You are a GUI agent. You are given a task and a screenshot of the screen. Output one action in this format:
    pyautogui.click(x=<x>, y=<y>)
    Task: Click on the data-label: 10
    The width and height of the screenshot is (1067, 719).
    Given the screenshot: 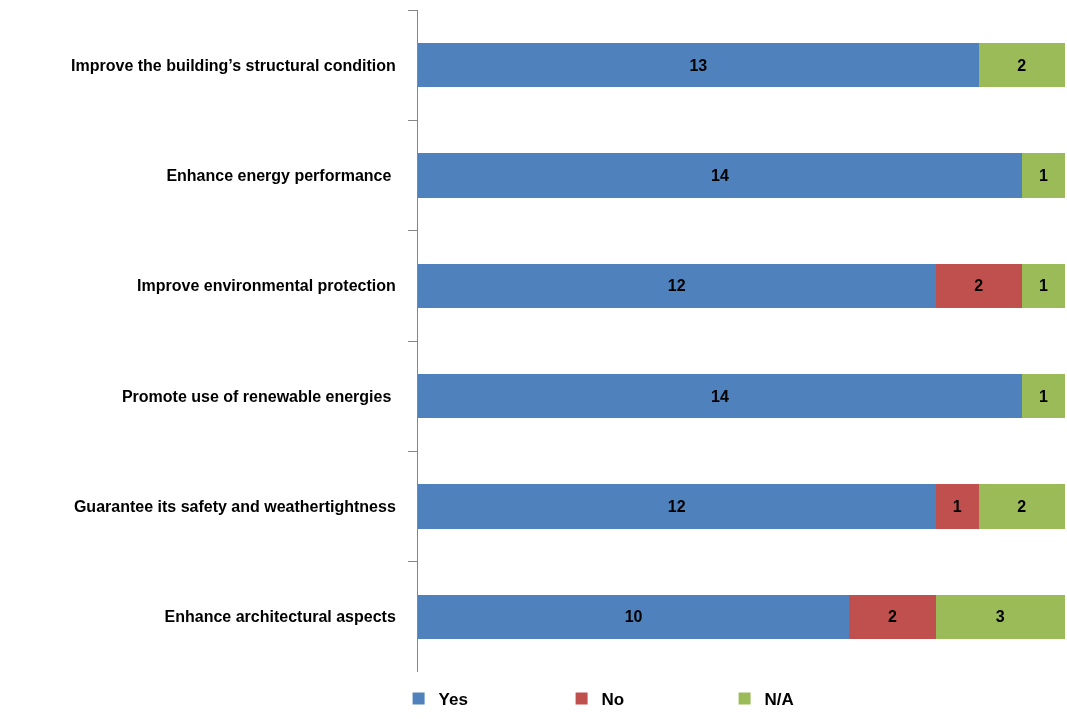 What is the action you would take?
    pyautogui.click(x=633, y=617)
    